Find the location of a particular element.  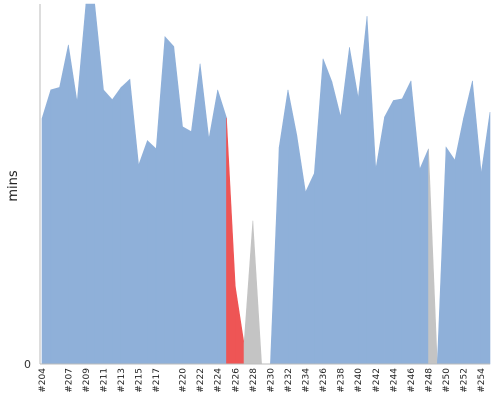

x-tick-label: #215 is located at coordinates (140, 380).